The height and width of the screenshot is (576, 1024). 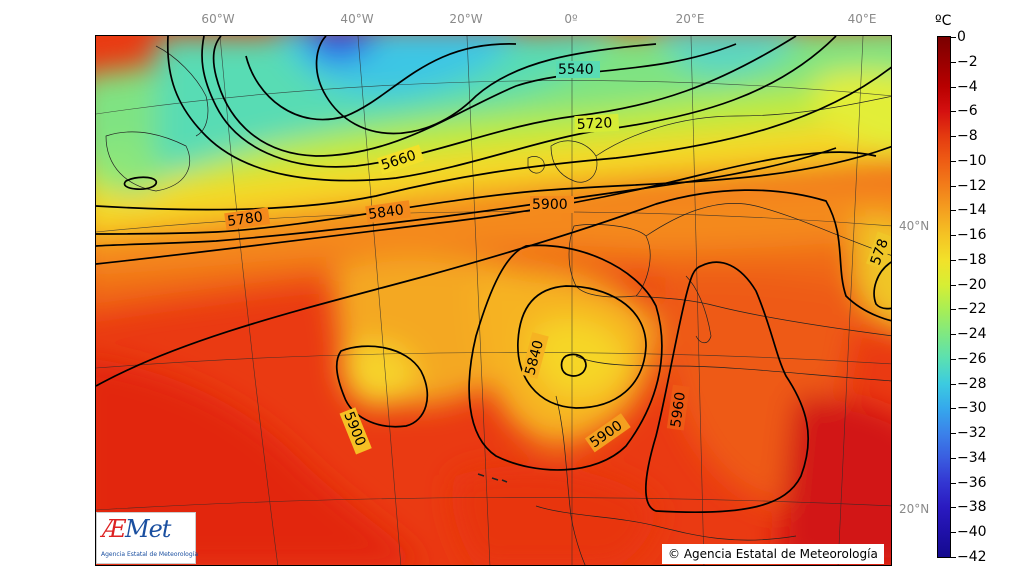 What do you see at coordinates (972, 507) in the screenshot?
I see `colorbar-tick-label: −38` at bounding box center [972, 507].